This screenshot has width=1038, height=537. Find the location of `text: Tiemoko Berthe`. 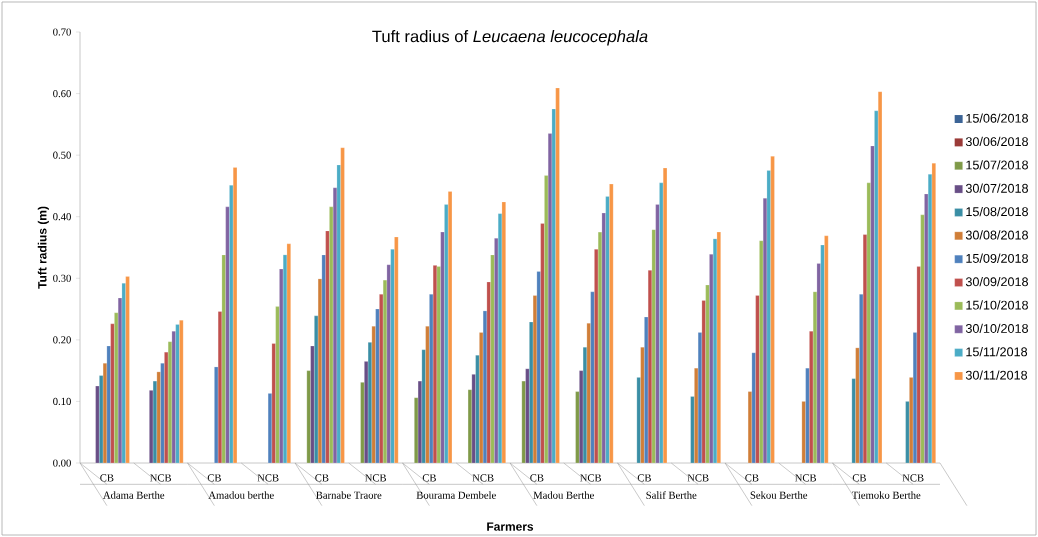

text: Tiemoko Berthe is located at coordinates (886, 495).